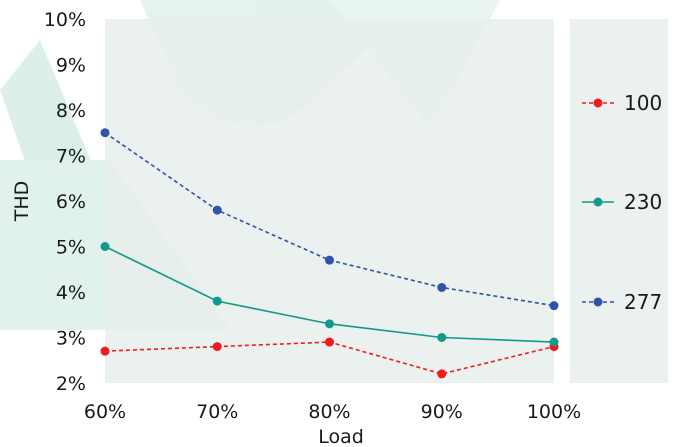 This screenshot has height=447, width=683. I want to click on y-tick-label: 5%, so click(71, 248).